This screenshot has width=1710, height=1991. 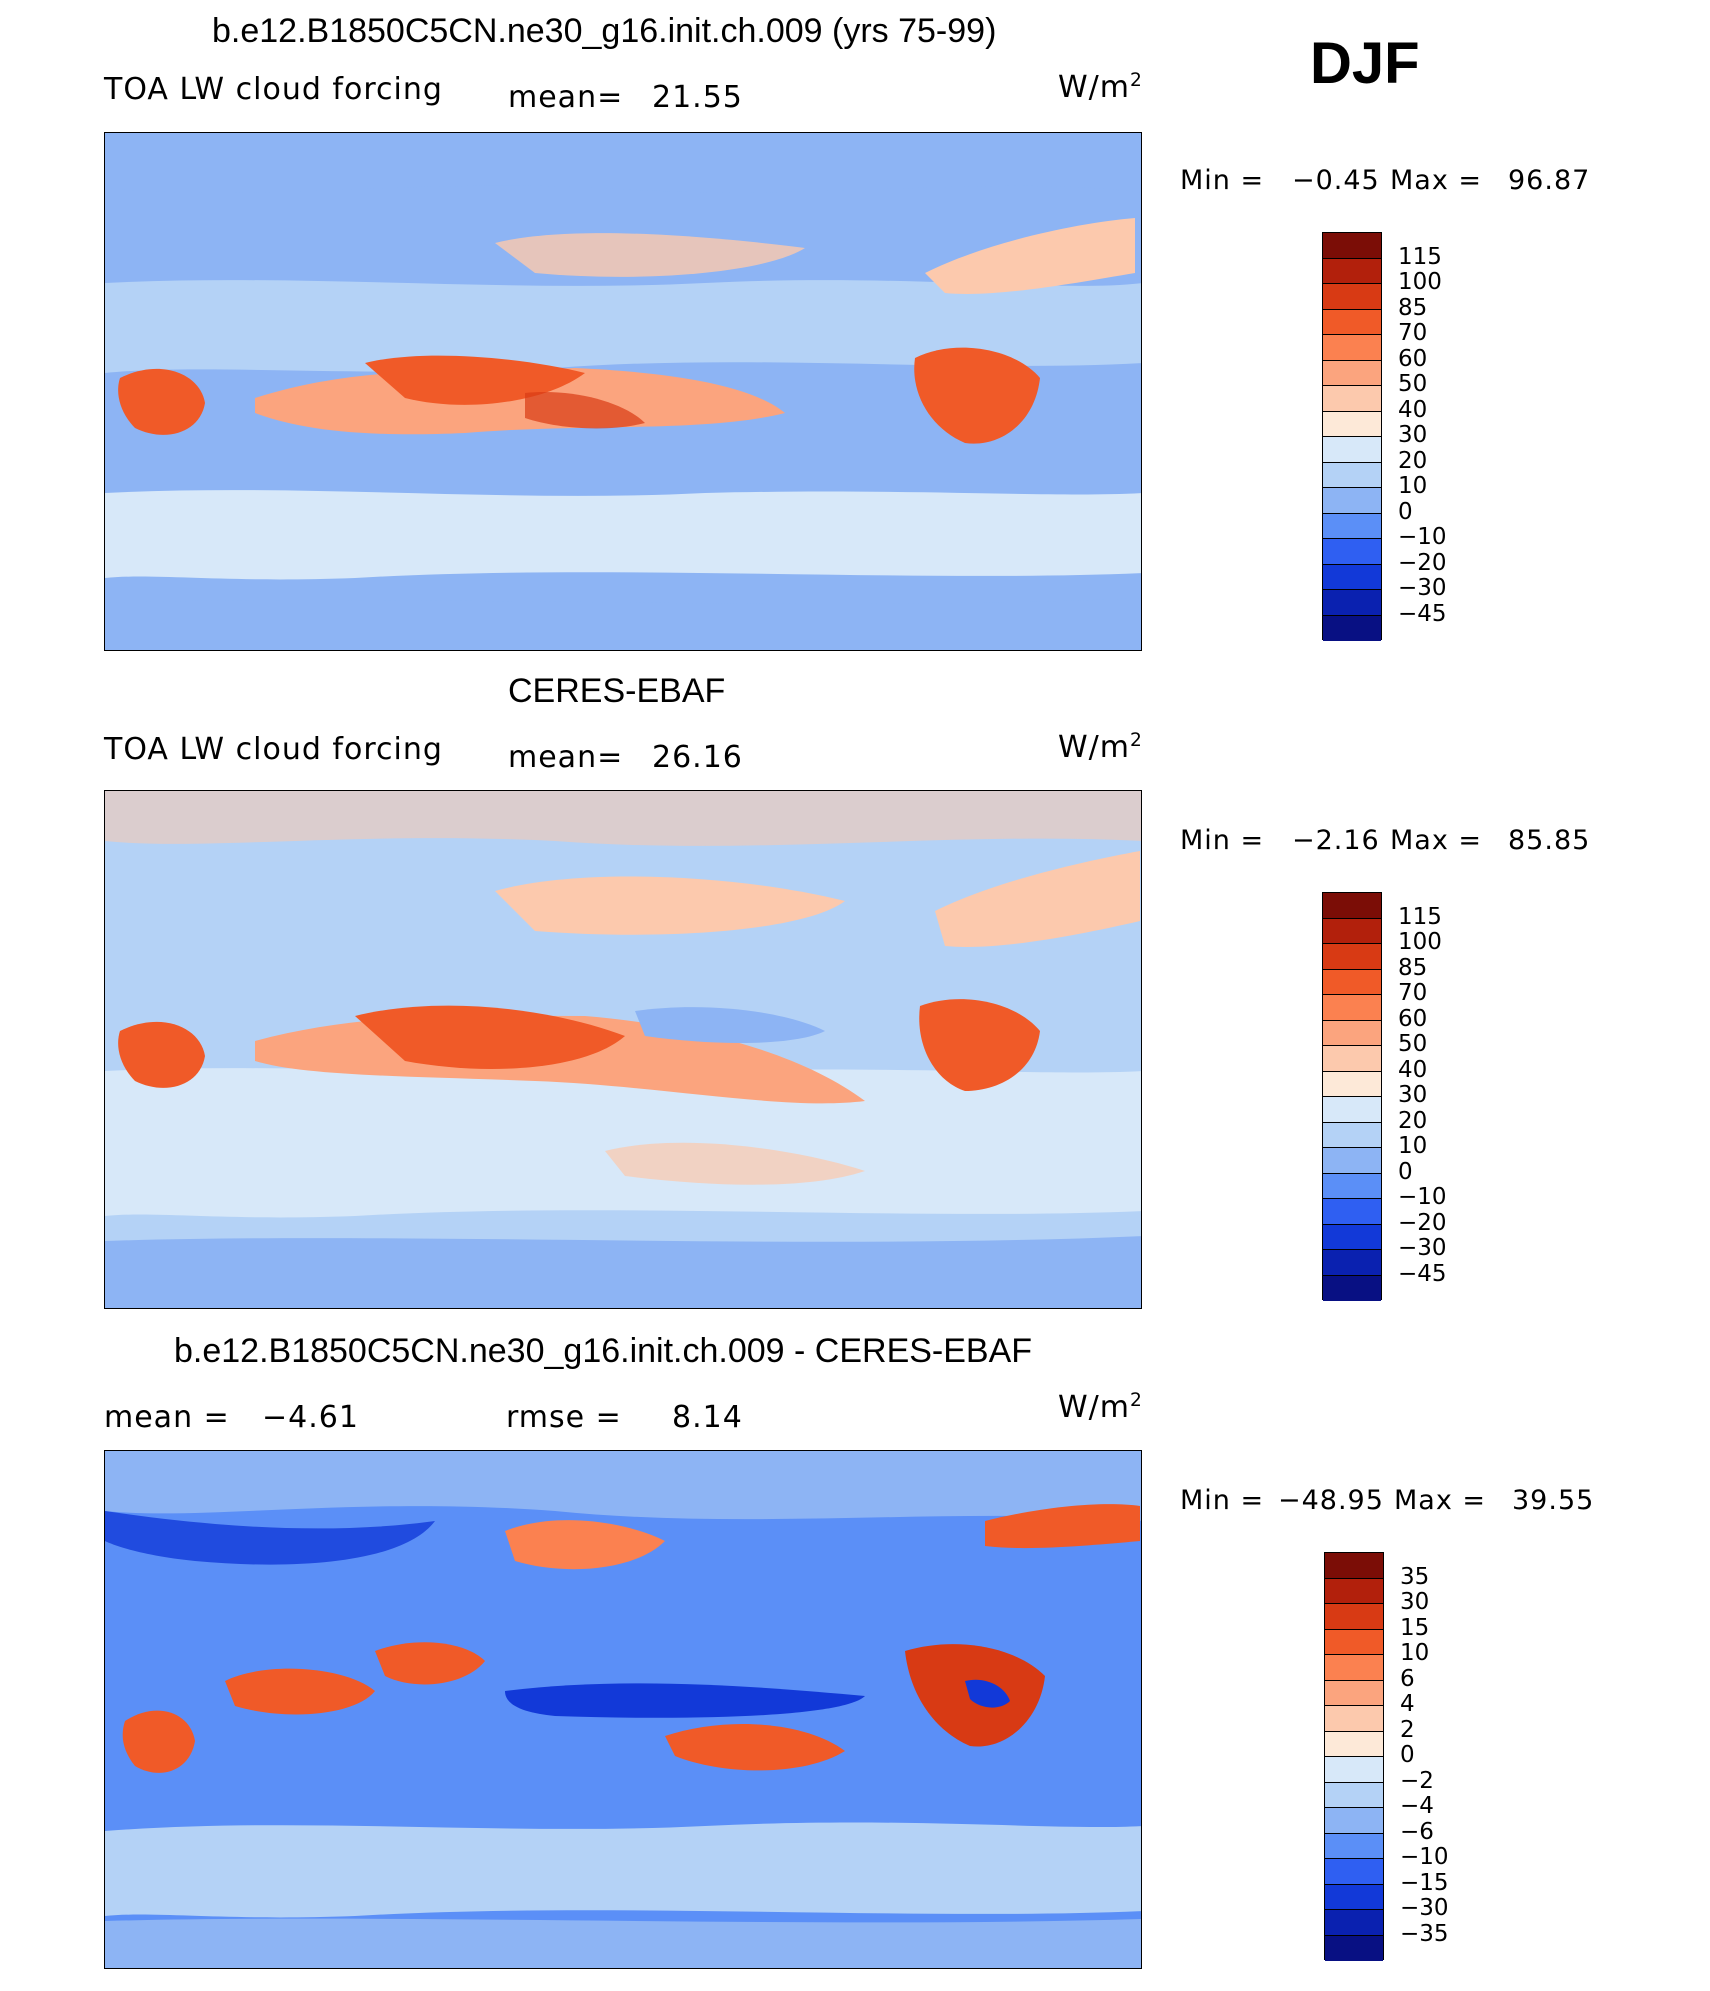 I want to click on panel2-min-value: −2.16, so click(x=1336, y=840).